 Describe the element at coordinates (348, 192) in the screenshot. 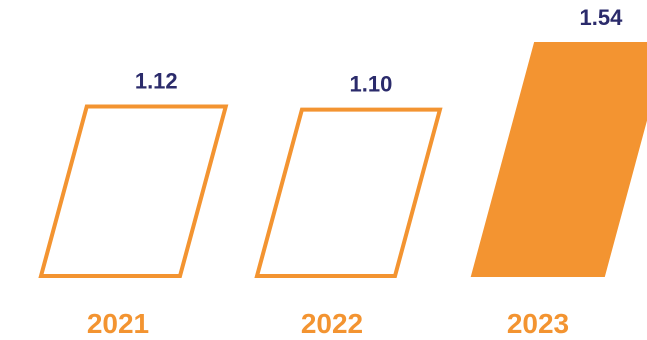

I see `bar-2022` at that location.